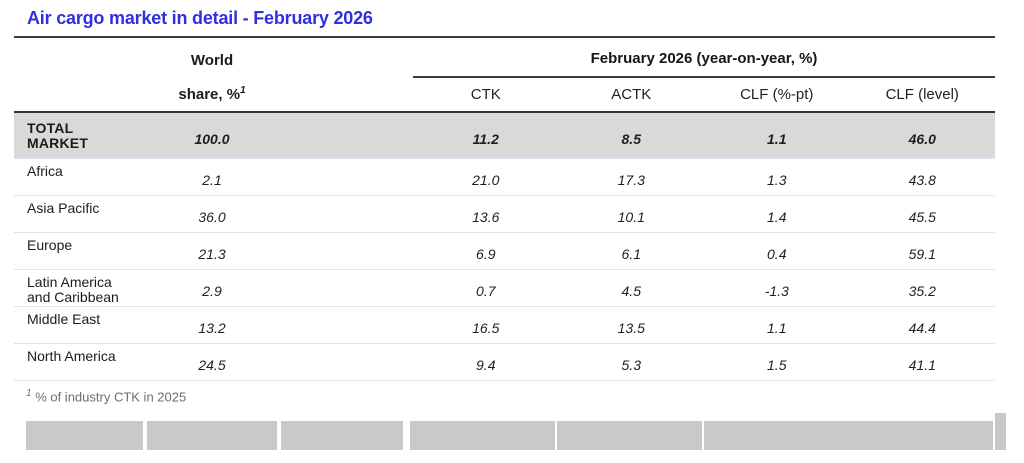 The image size is (1024, 463). I want to click on world-share-header-text: share, %, so click(209, 94).